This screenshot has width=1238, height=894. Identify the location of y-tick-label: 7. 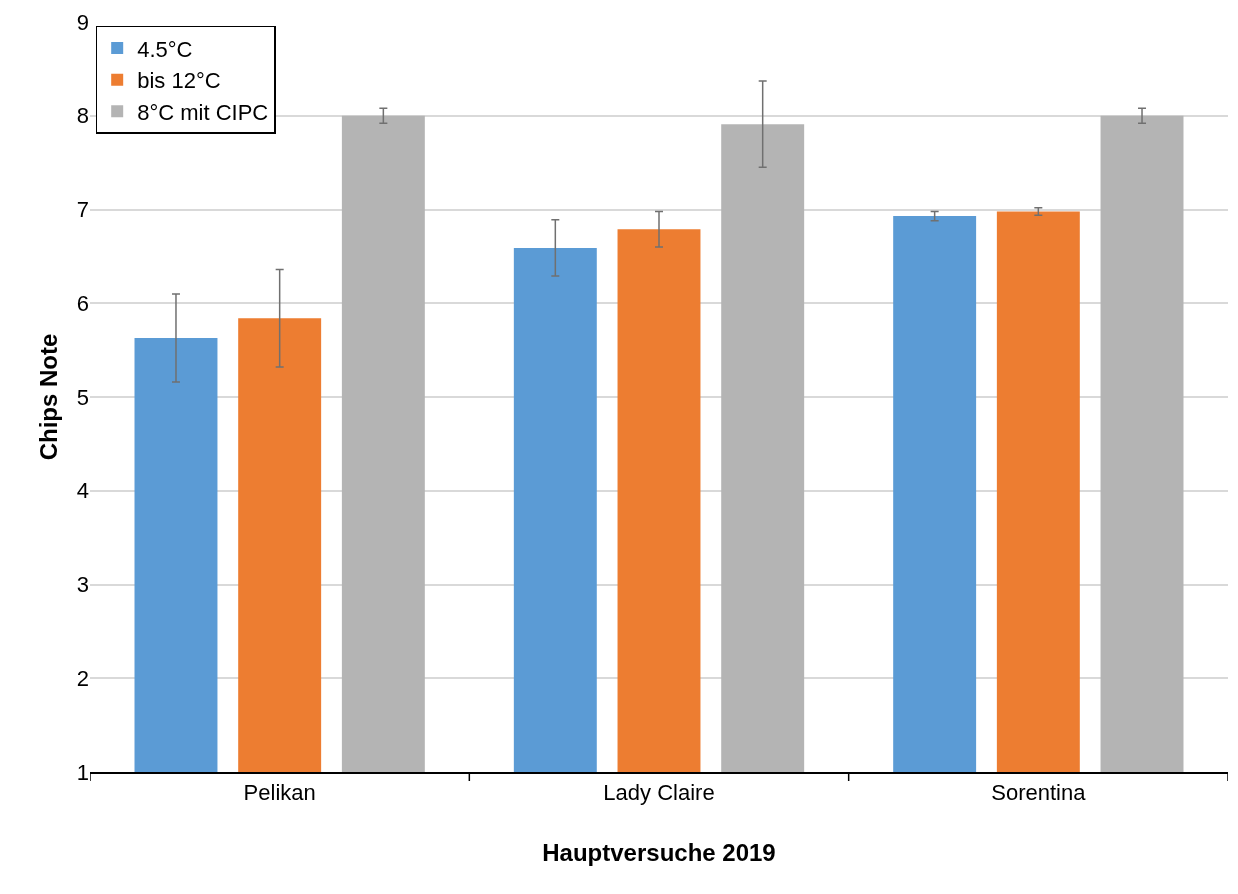
(82, 210).